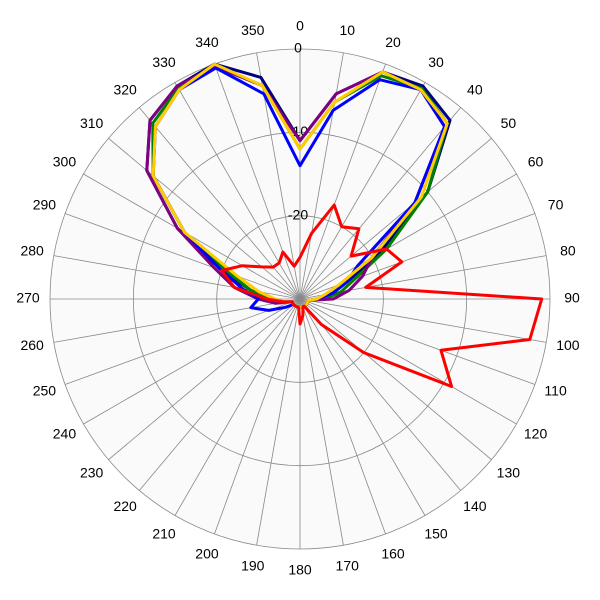 This screenshot has height=600, width=600. What do you see at coordinates (207, 42) in the screenshot?
I see `angle-label: 340` at bounding box center [207, 42].